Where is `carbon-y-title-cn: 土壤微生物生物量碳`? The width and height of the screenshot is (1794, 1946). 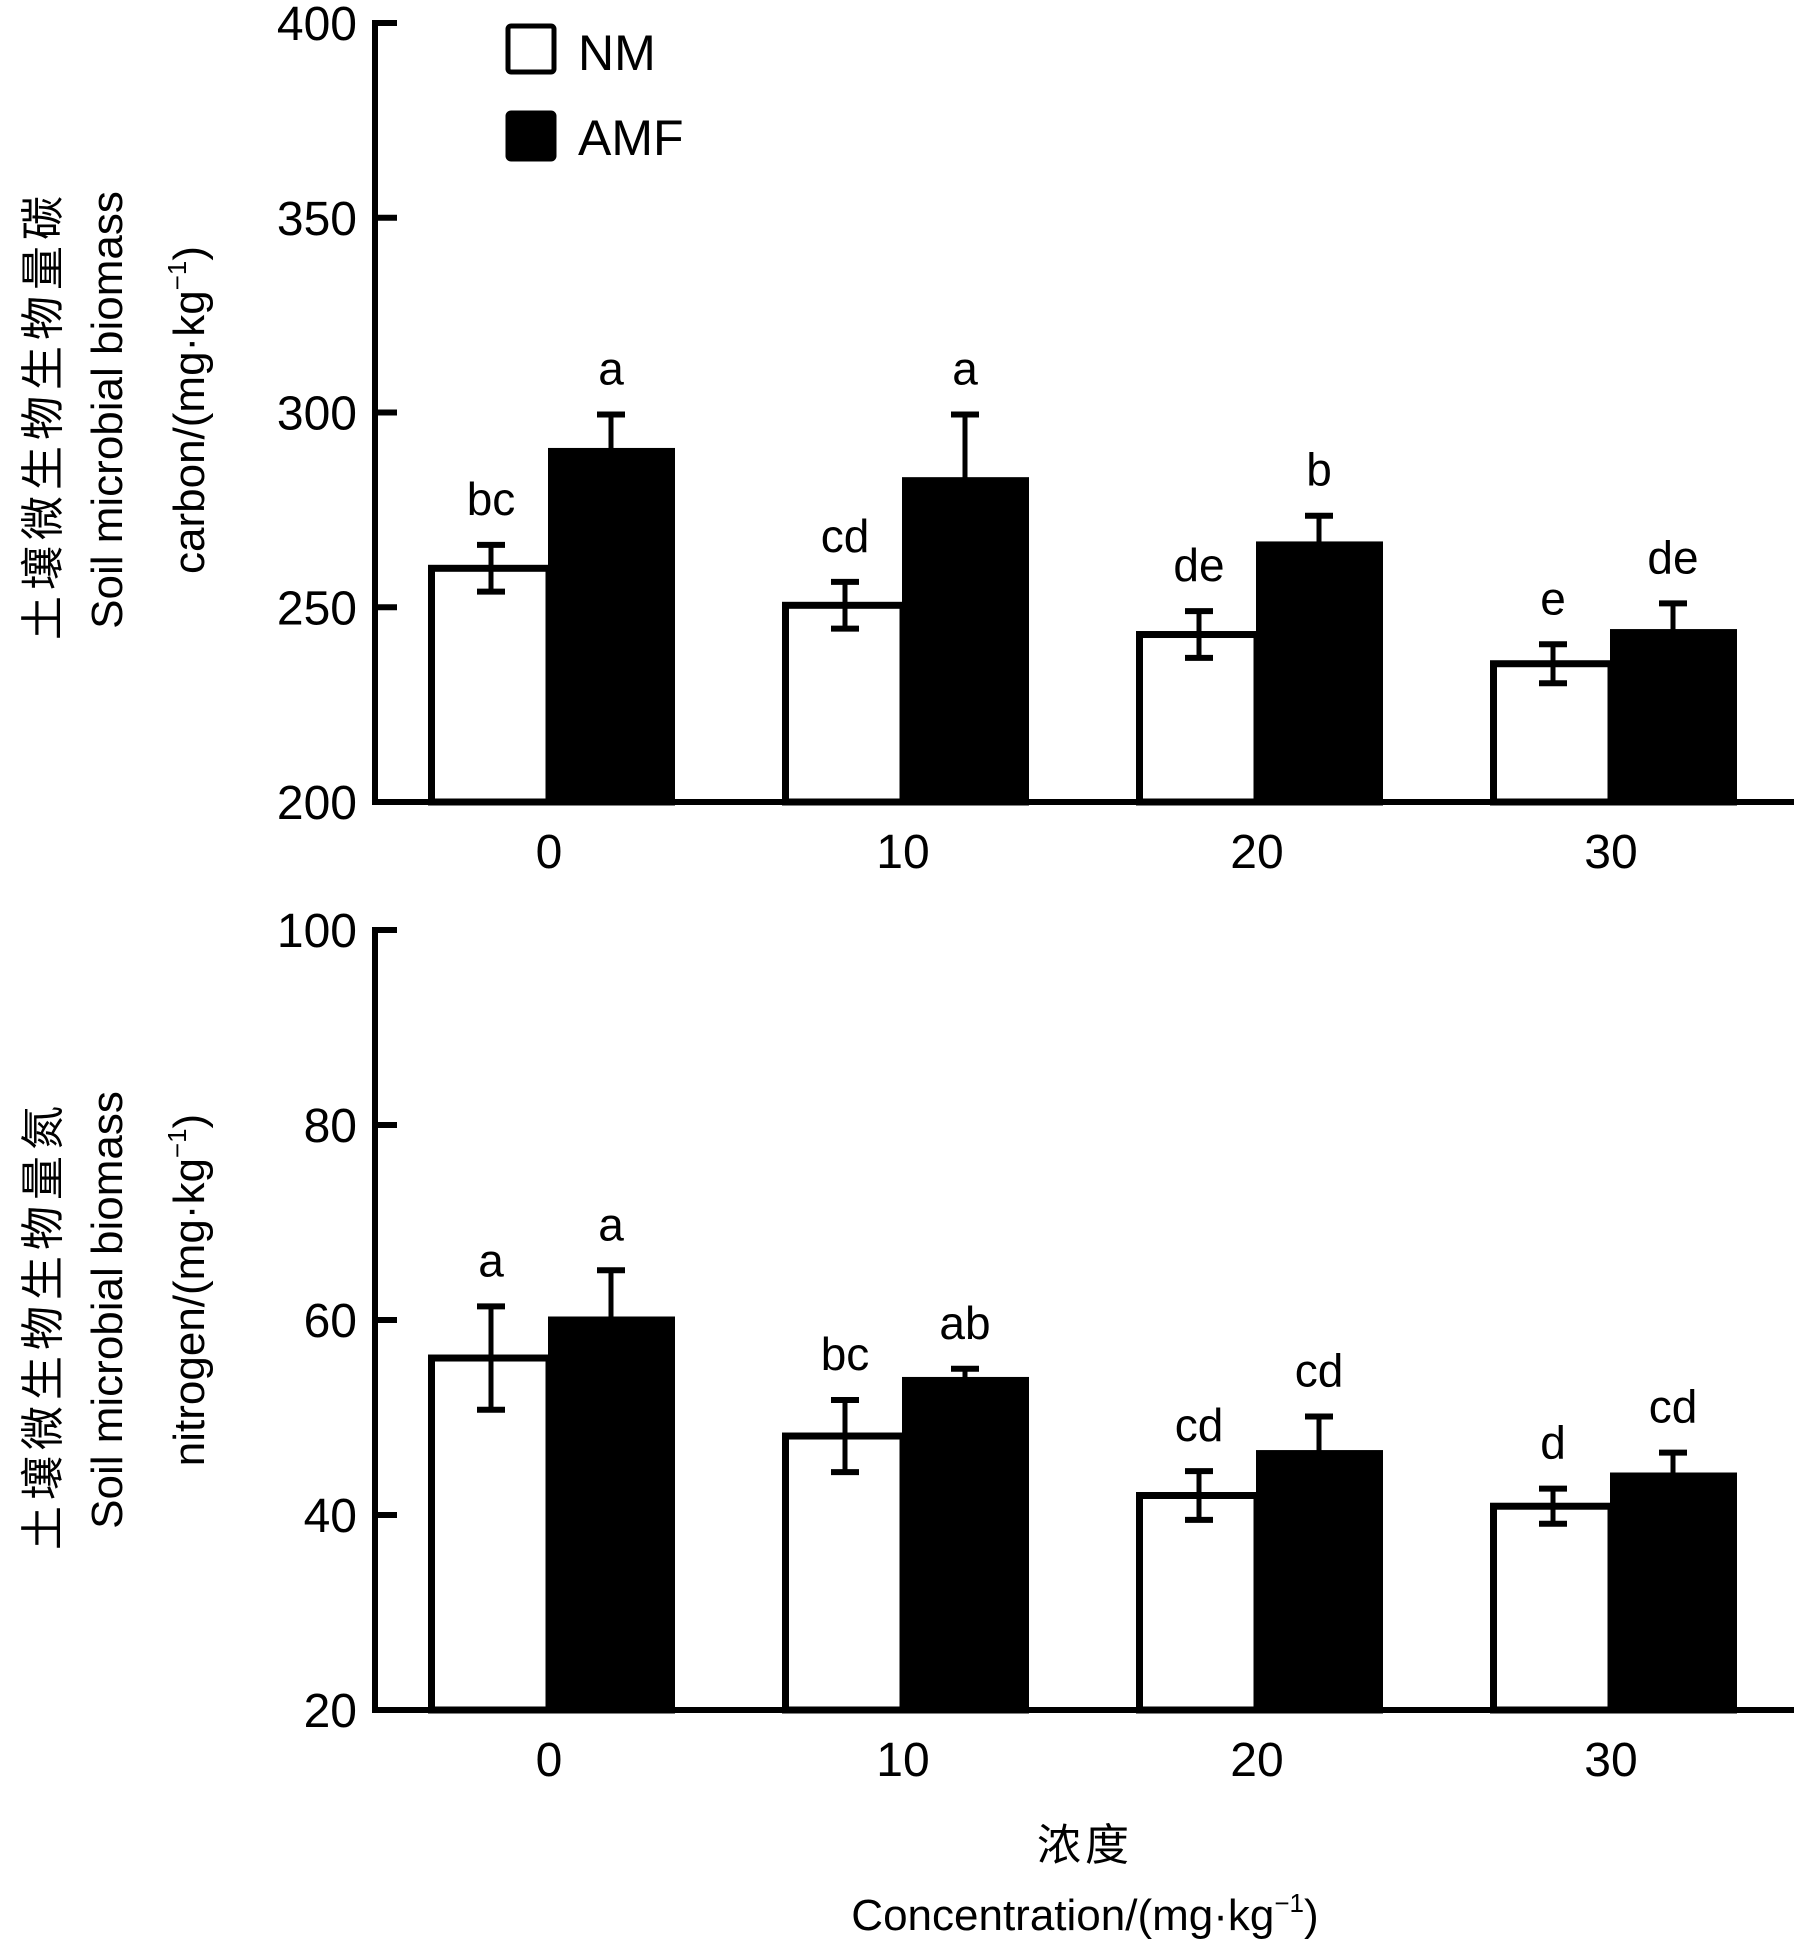
carbon-y-title-cn: 土壤微生物生物量碳 is located at coordinates (43, 415).